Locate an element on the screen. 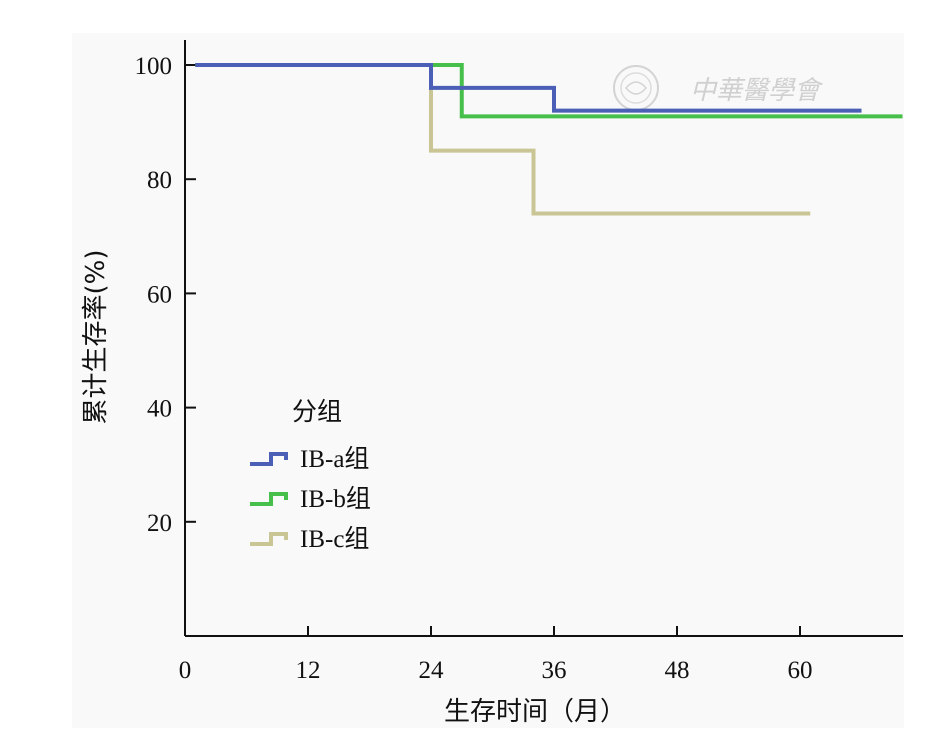 This screenshot has width=948, height=742. series-line-IB-a组 is located at coordinates (528, 88).